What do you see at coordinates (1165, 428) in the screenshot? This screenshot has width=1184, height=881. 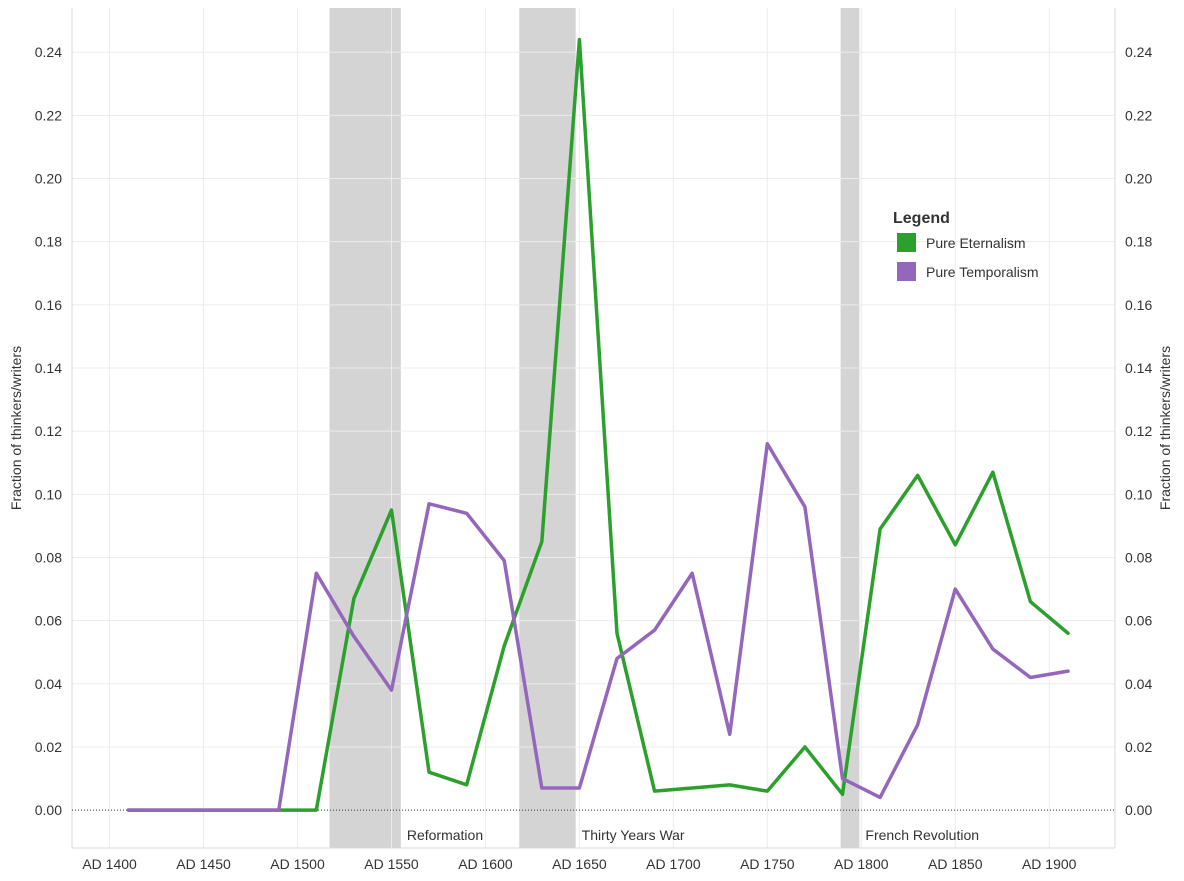 I see `y-axis-right-title: Fraction of thinkers/writers` at bounding box center [1165, 428].